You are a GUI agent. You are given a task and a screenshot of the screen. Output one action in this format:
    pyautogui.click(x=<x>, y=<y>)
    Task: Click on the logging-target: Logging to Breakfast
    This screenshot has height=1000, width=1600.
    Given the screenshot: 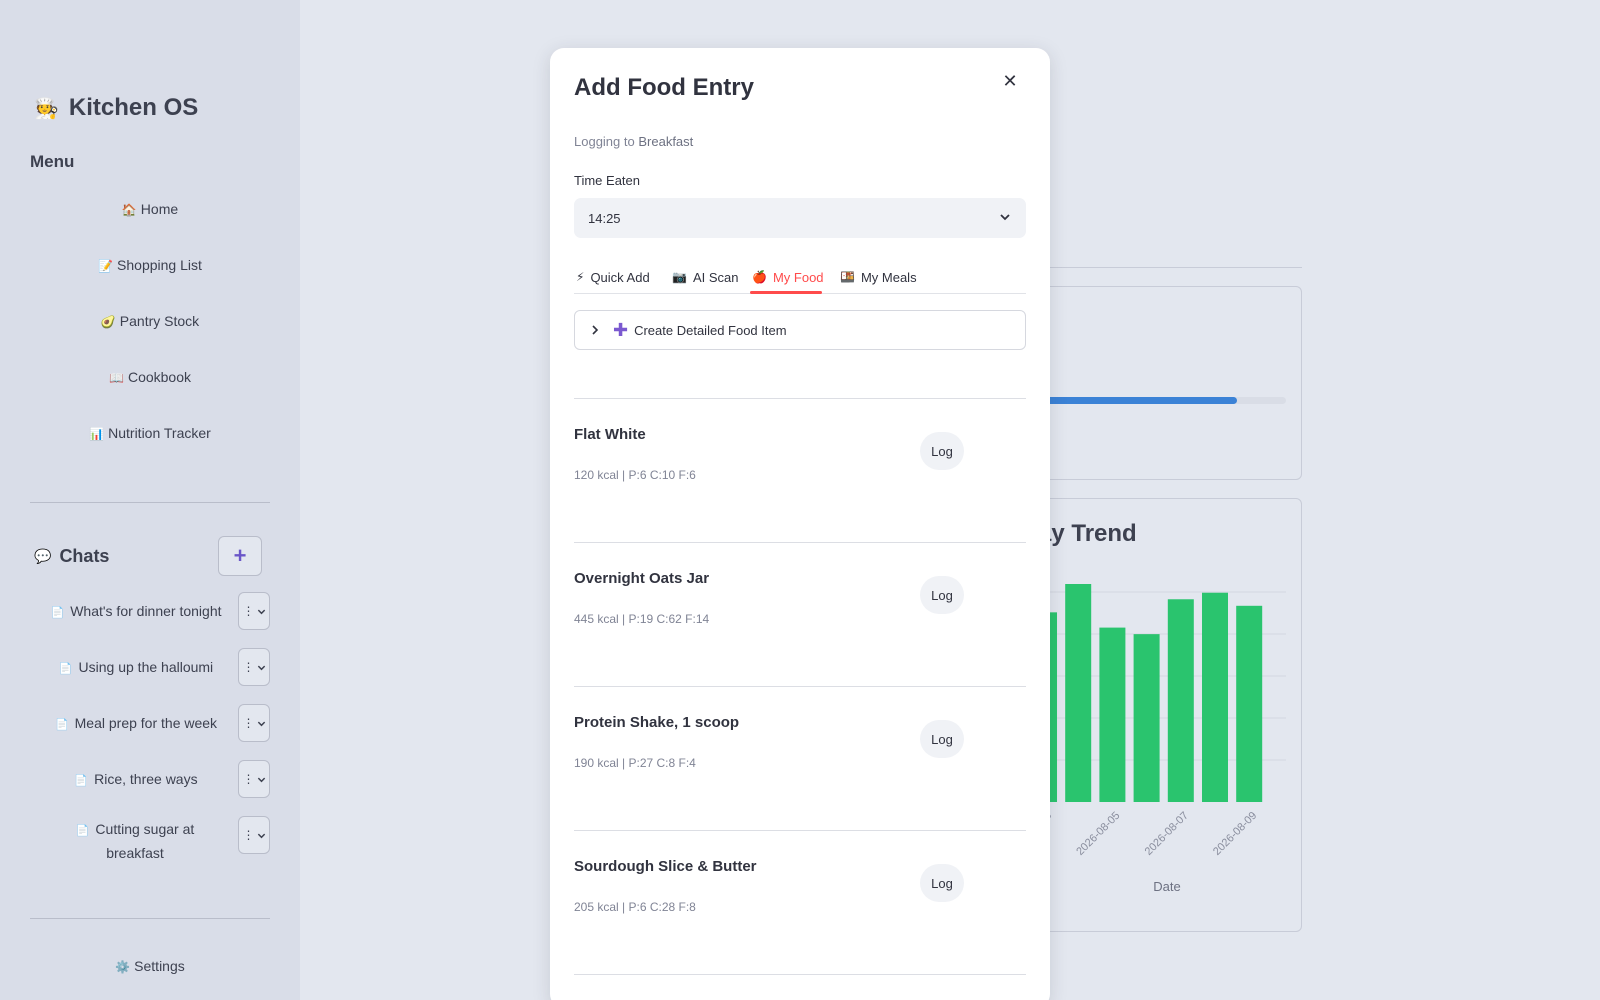 What is the action you would take?
    pyautogui.click(x=633, y=141)
    